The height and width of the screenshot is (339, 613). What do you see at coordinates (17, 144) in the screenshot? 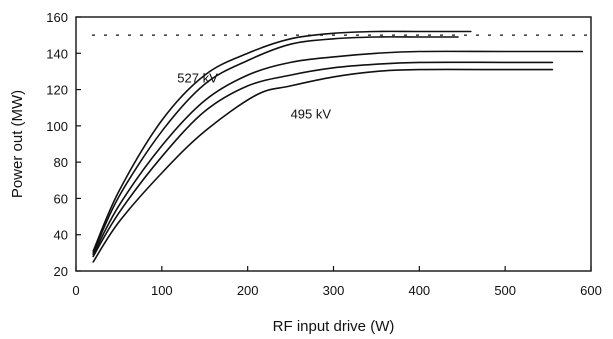
I see `y-axis-title: Power out (MW)` at bounding box center [17, 144].